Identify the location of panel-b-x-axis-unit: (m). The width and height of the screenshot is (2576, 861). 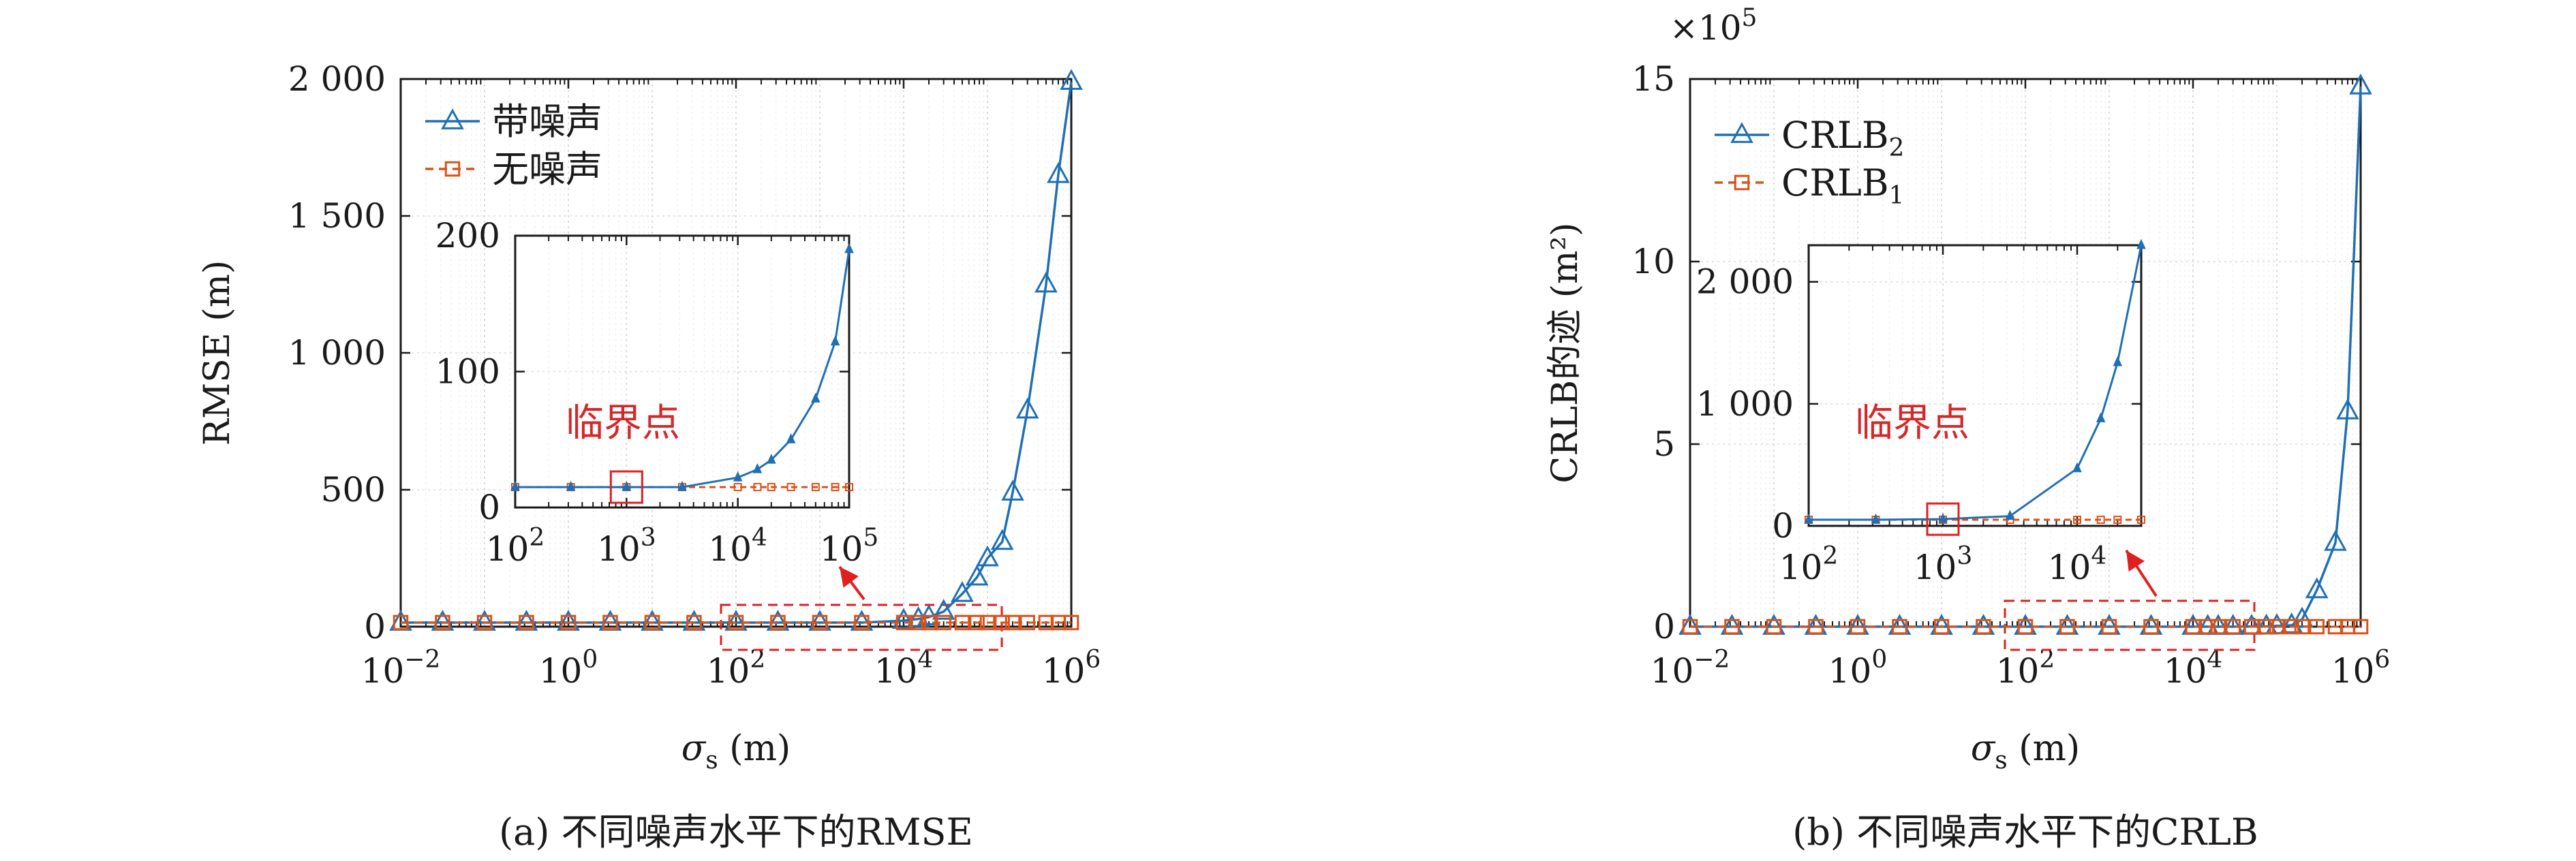
(2044, 748).